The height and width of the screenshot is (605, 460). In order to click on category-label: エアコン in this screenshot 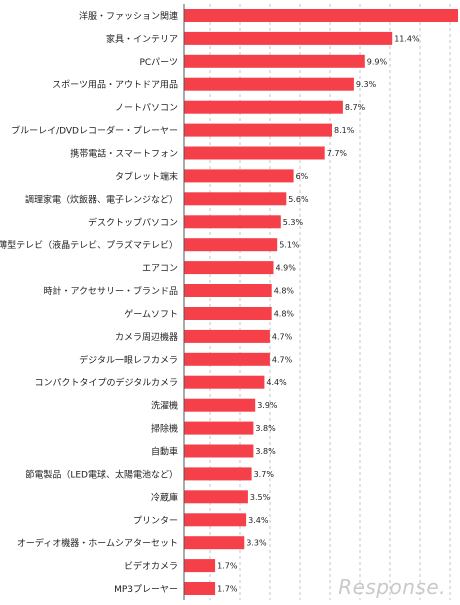, I will do `click(160, 269)`.